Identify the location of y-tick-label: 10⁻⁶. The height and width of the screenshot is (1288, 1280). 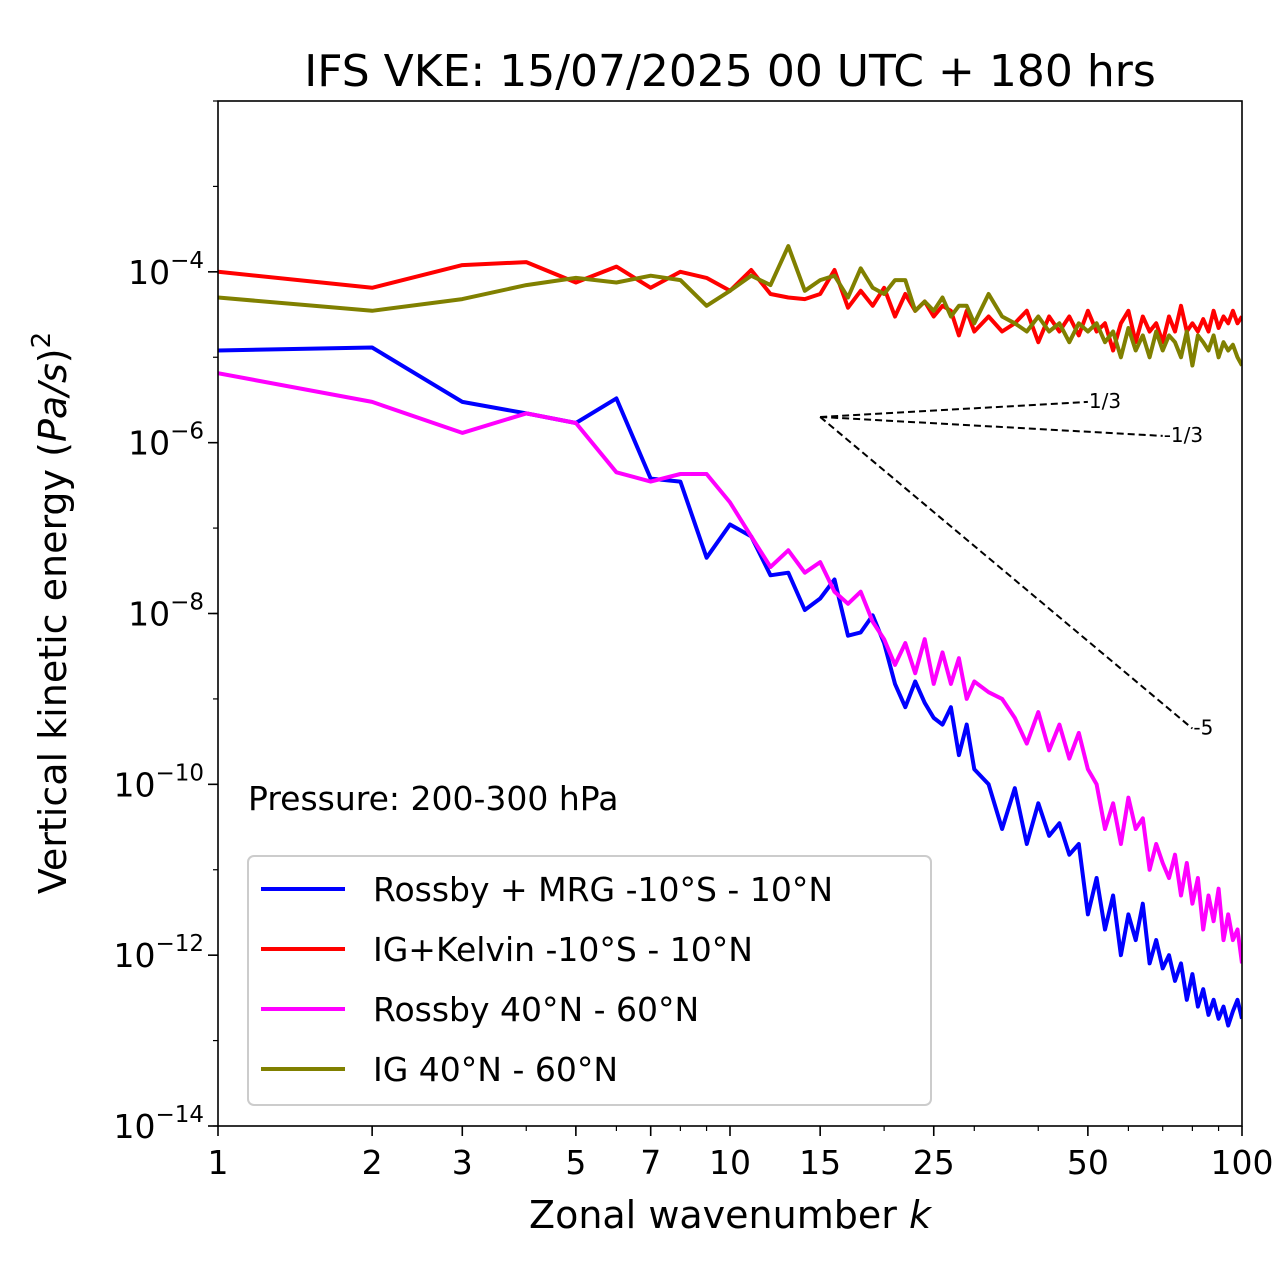
(166, 441).